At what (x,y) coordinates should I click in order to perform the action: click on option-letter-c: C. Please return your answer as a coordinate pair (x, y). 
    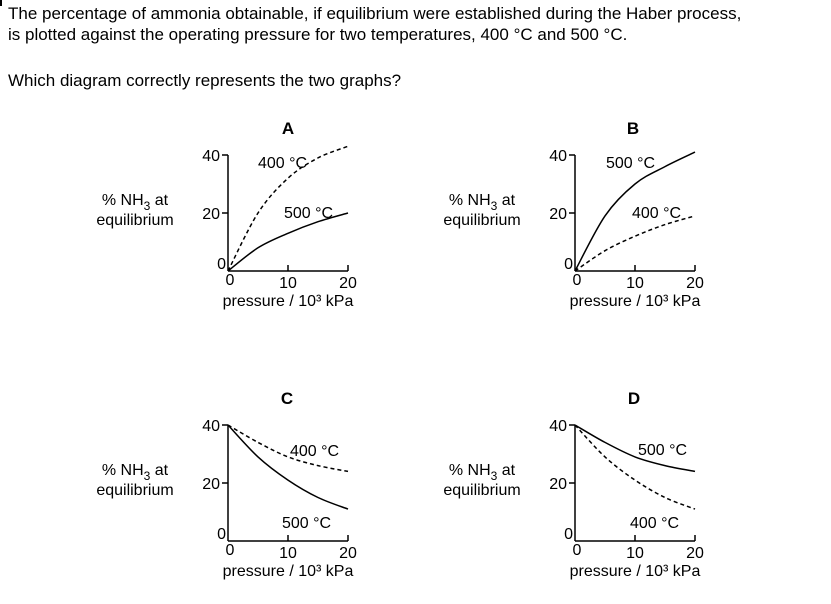
    Looking at the image, I should click on (287, 398).